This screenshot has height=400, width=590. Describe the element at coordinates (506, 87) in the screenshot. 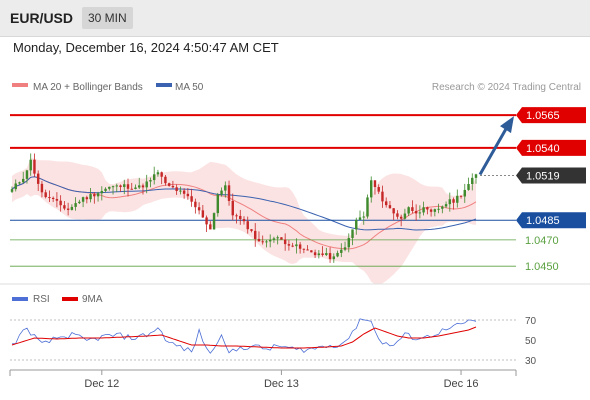

I see `credit-label: Research © 2024 Trading Central` at that location.